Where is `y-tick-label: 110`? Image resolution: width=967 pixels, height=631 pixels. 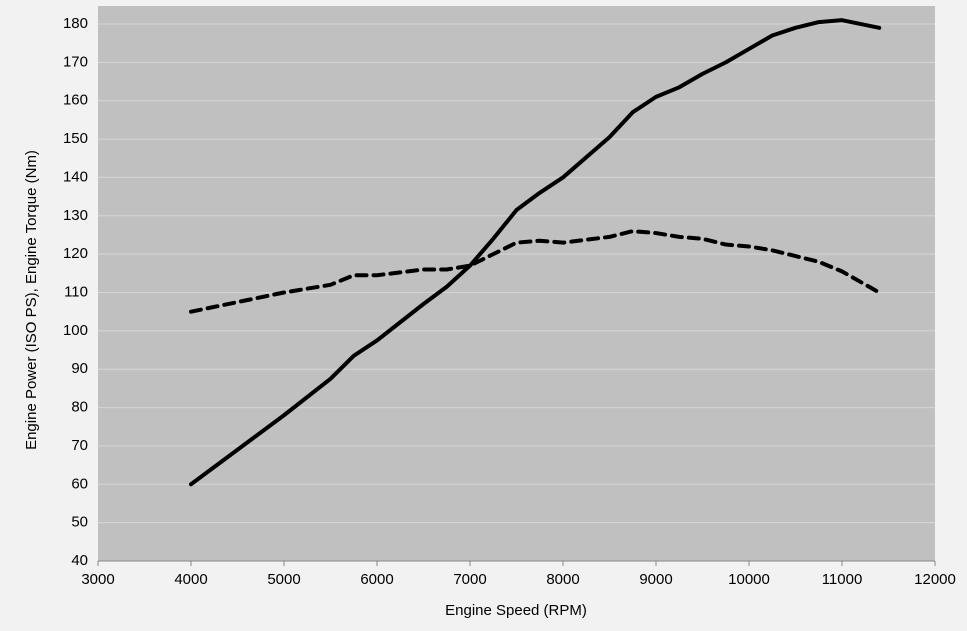 y-tick-label: 110 is located at coordinates (76, 291).